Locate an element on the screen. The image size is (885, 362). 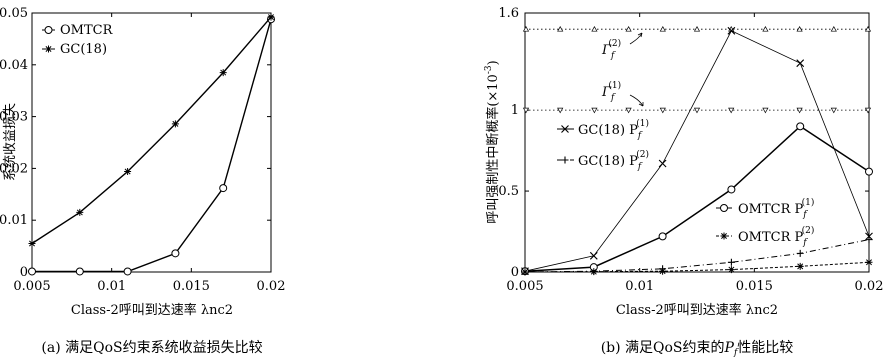
legend-marker-omtcr-pf2 is located at coordinates (724, 236).